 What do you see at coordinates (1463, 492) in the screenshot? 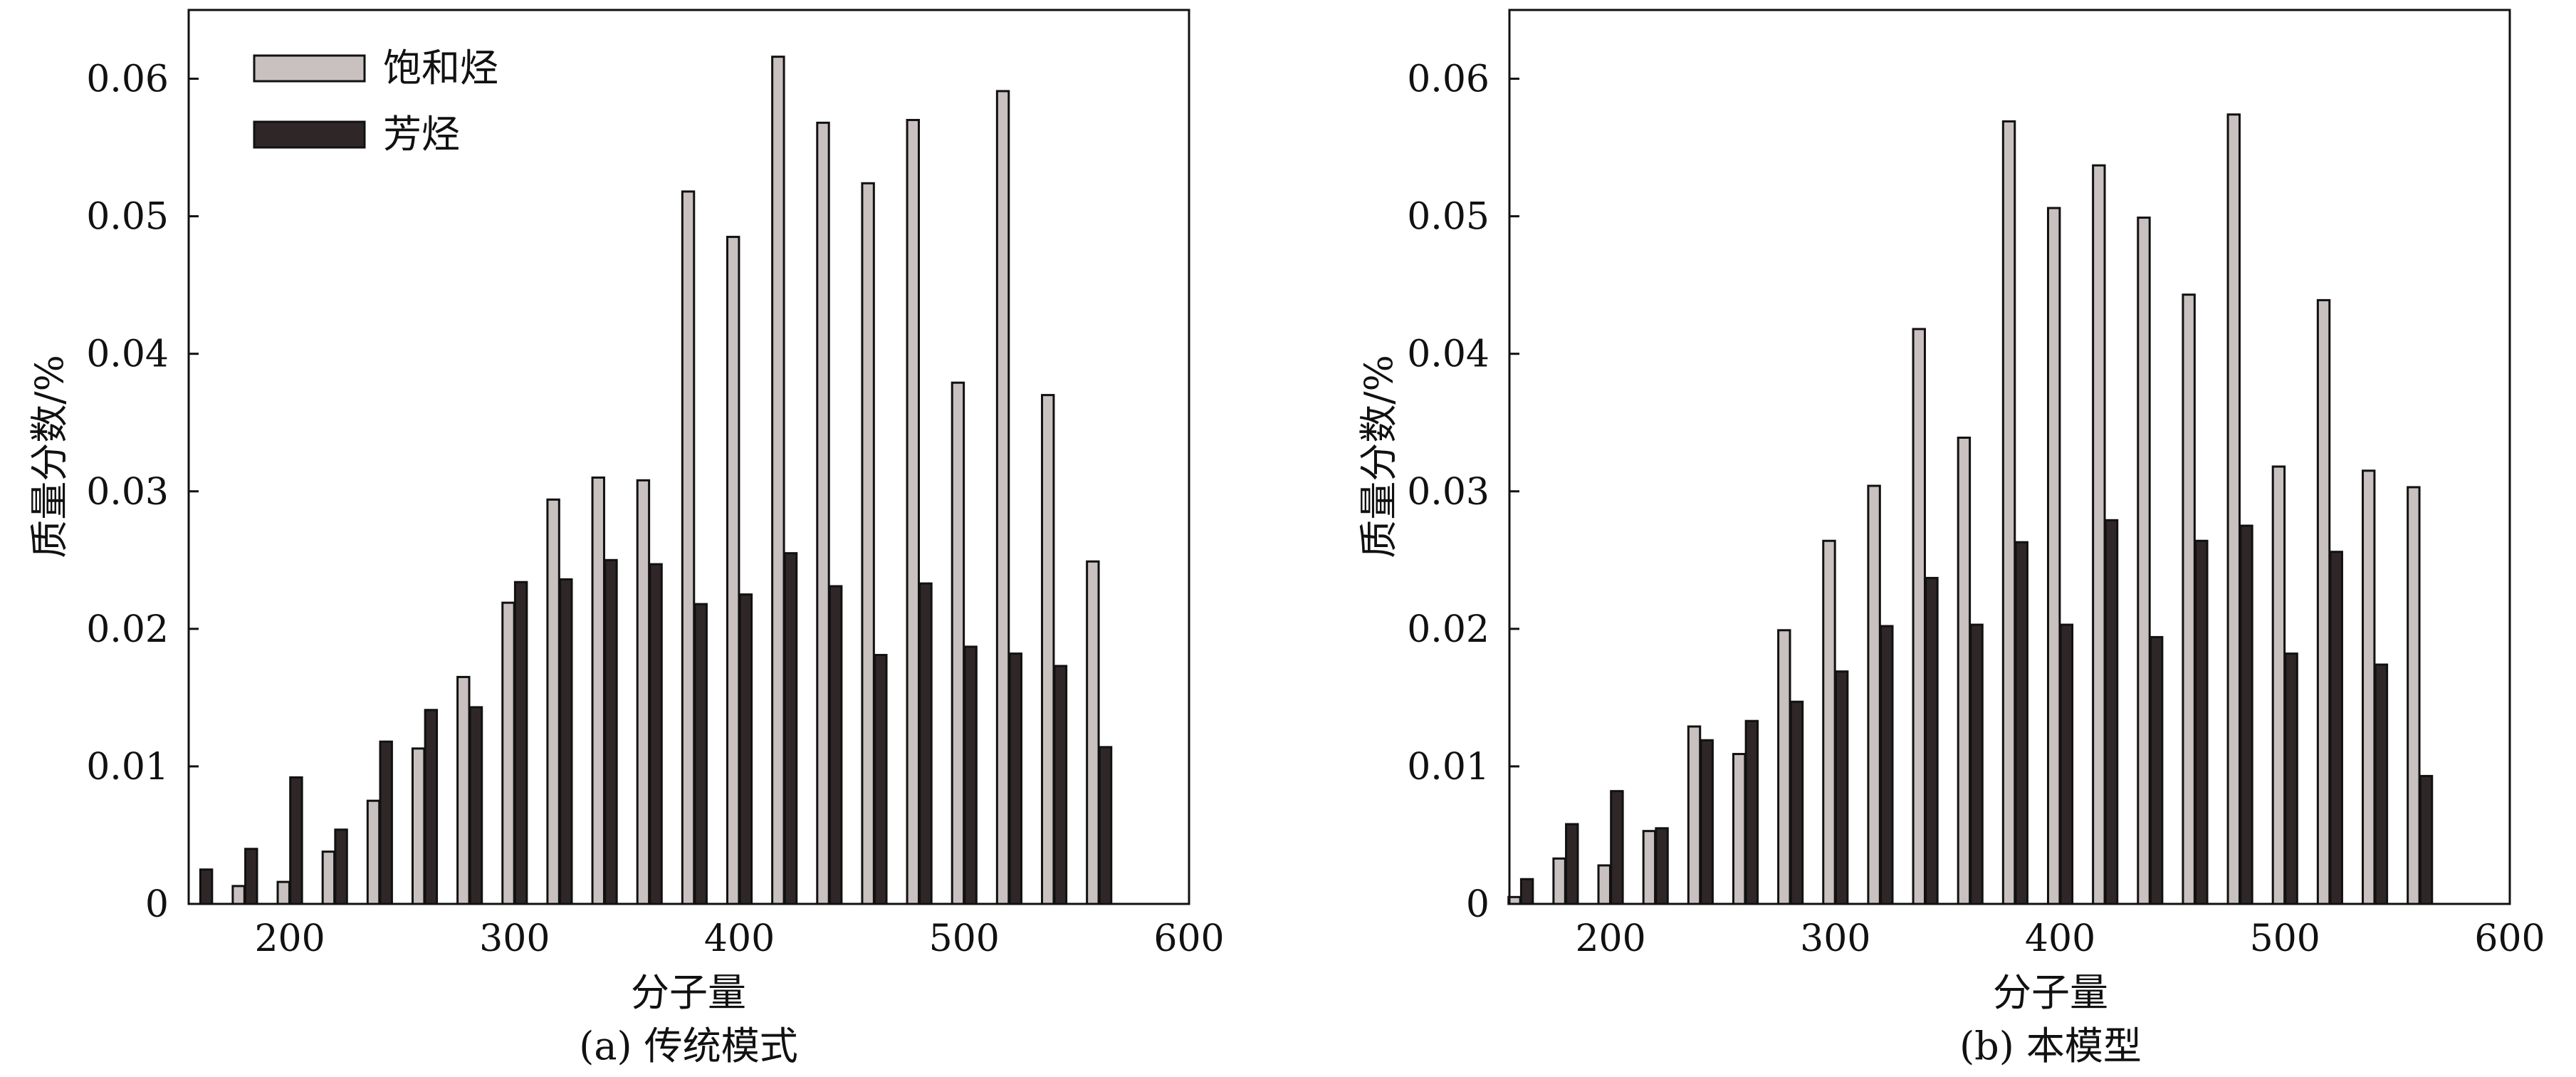
I see `y-ticks-b: 0 0.01 0.02 0.03 0.04 0.05 0.06` at bounding box center [1463, 492].